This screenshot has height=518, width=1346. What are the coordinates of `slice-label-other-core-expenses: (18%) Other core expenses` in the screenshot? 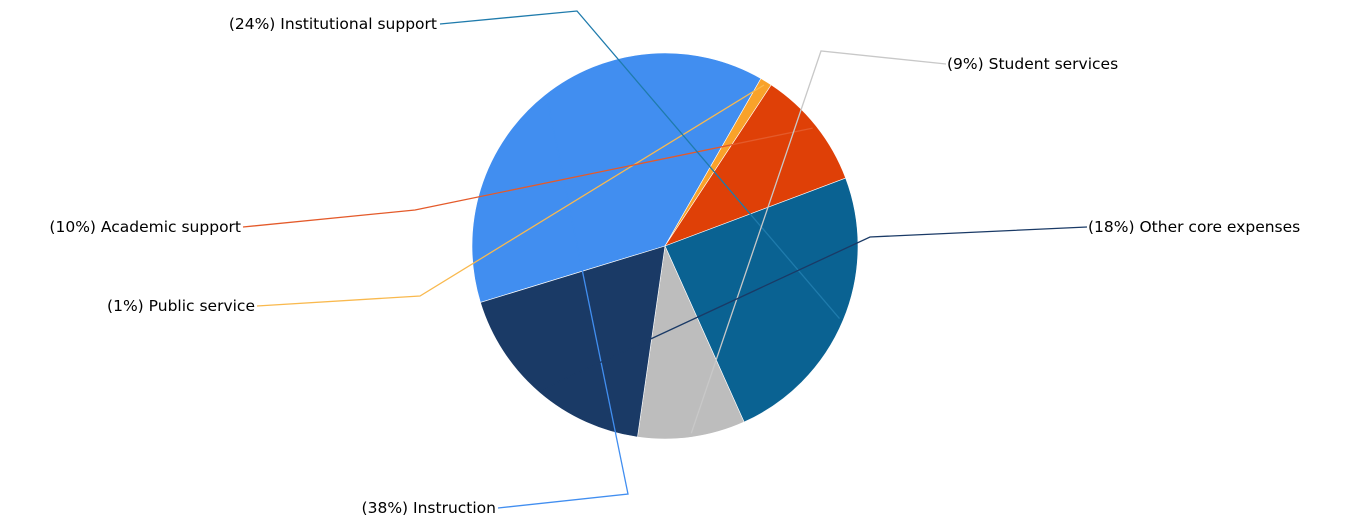 It's located at (1194, 227).